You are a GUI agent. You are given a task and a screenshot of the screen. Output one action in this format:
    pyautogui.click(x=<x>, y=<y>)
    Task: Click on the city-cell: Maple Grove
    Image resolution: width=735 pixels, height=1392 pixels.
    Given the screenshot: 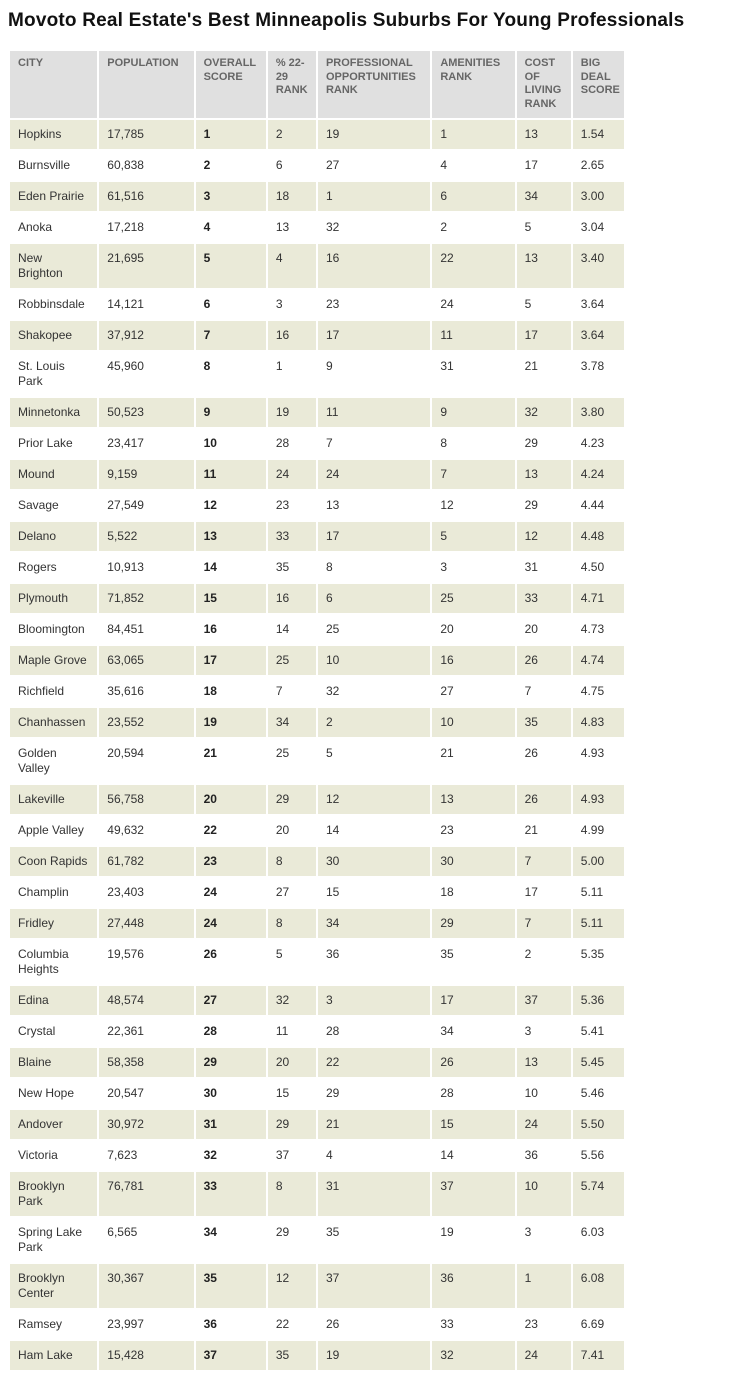 What is the action you would take?
    pyautogui.click(x=54, y=660)
    